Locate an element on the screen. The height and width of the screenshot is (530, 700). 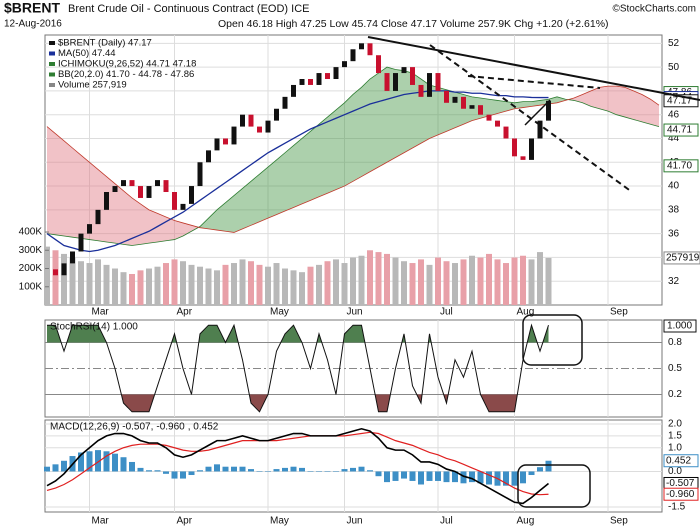
x-tick-label: Jul is located at coordinates (446, 312).